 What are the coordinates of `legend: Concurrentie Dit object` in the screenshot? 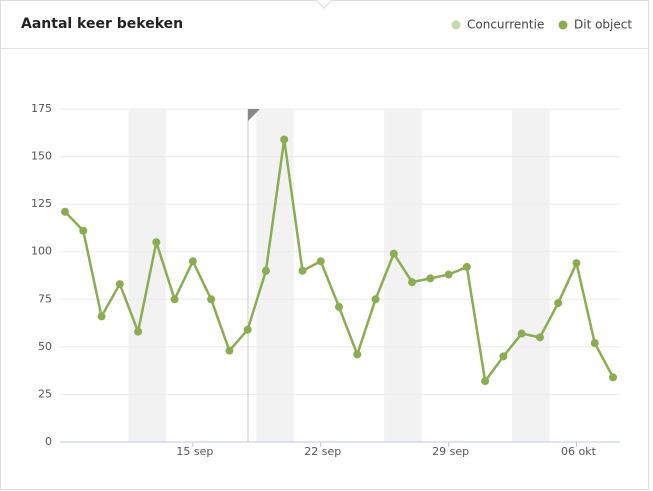 It's located at (541, 25).